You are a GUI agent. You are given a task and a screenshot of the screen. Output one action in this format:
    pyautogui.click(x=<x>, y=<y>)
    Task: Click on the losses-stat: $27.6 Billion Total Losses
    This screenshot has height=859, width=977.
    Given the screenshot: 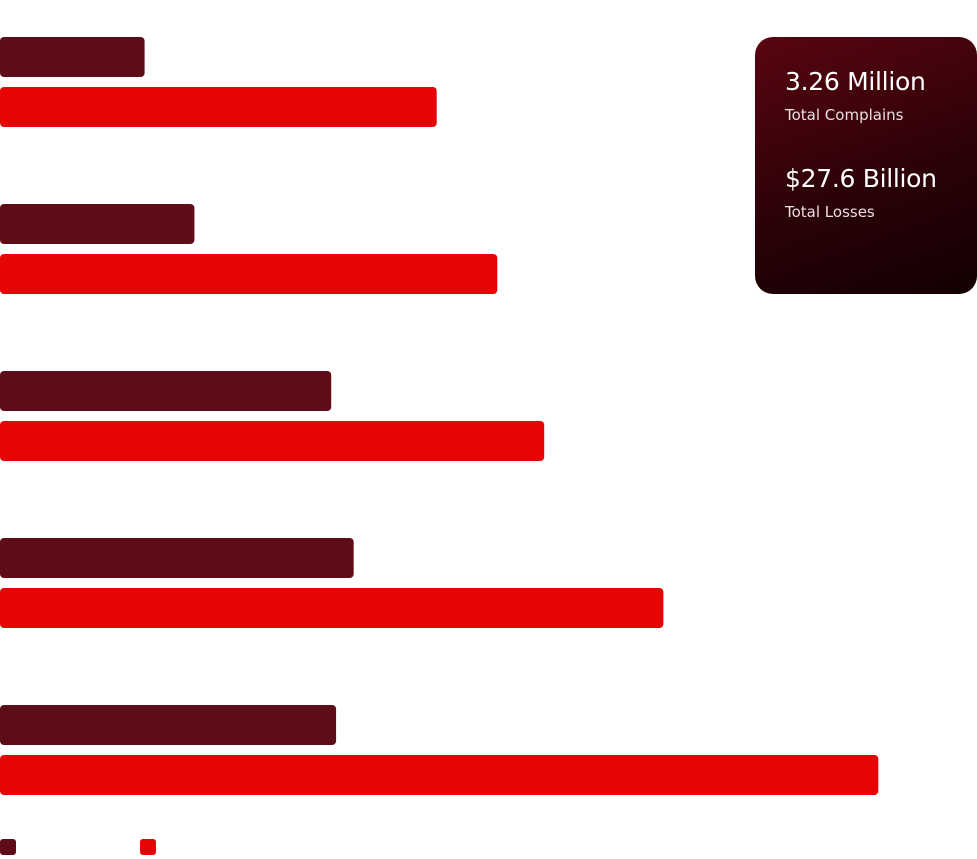 What is the action you would take?
    pyautogui.click(x=881, y=192)
    